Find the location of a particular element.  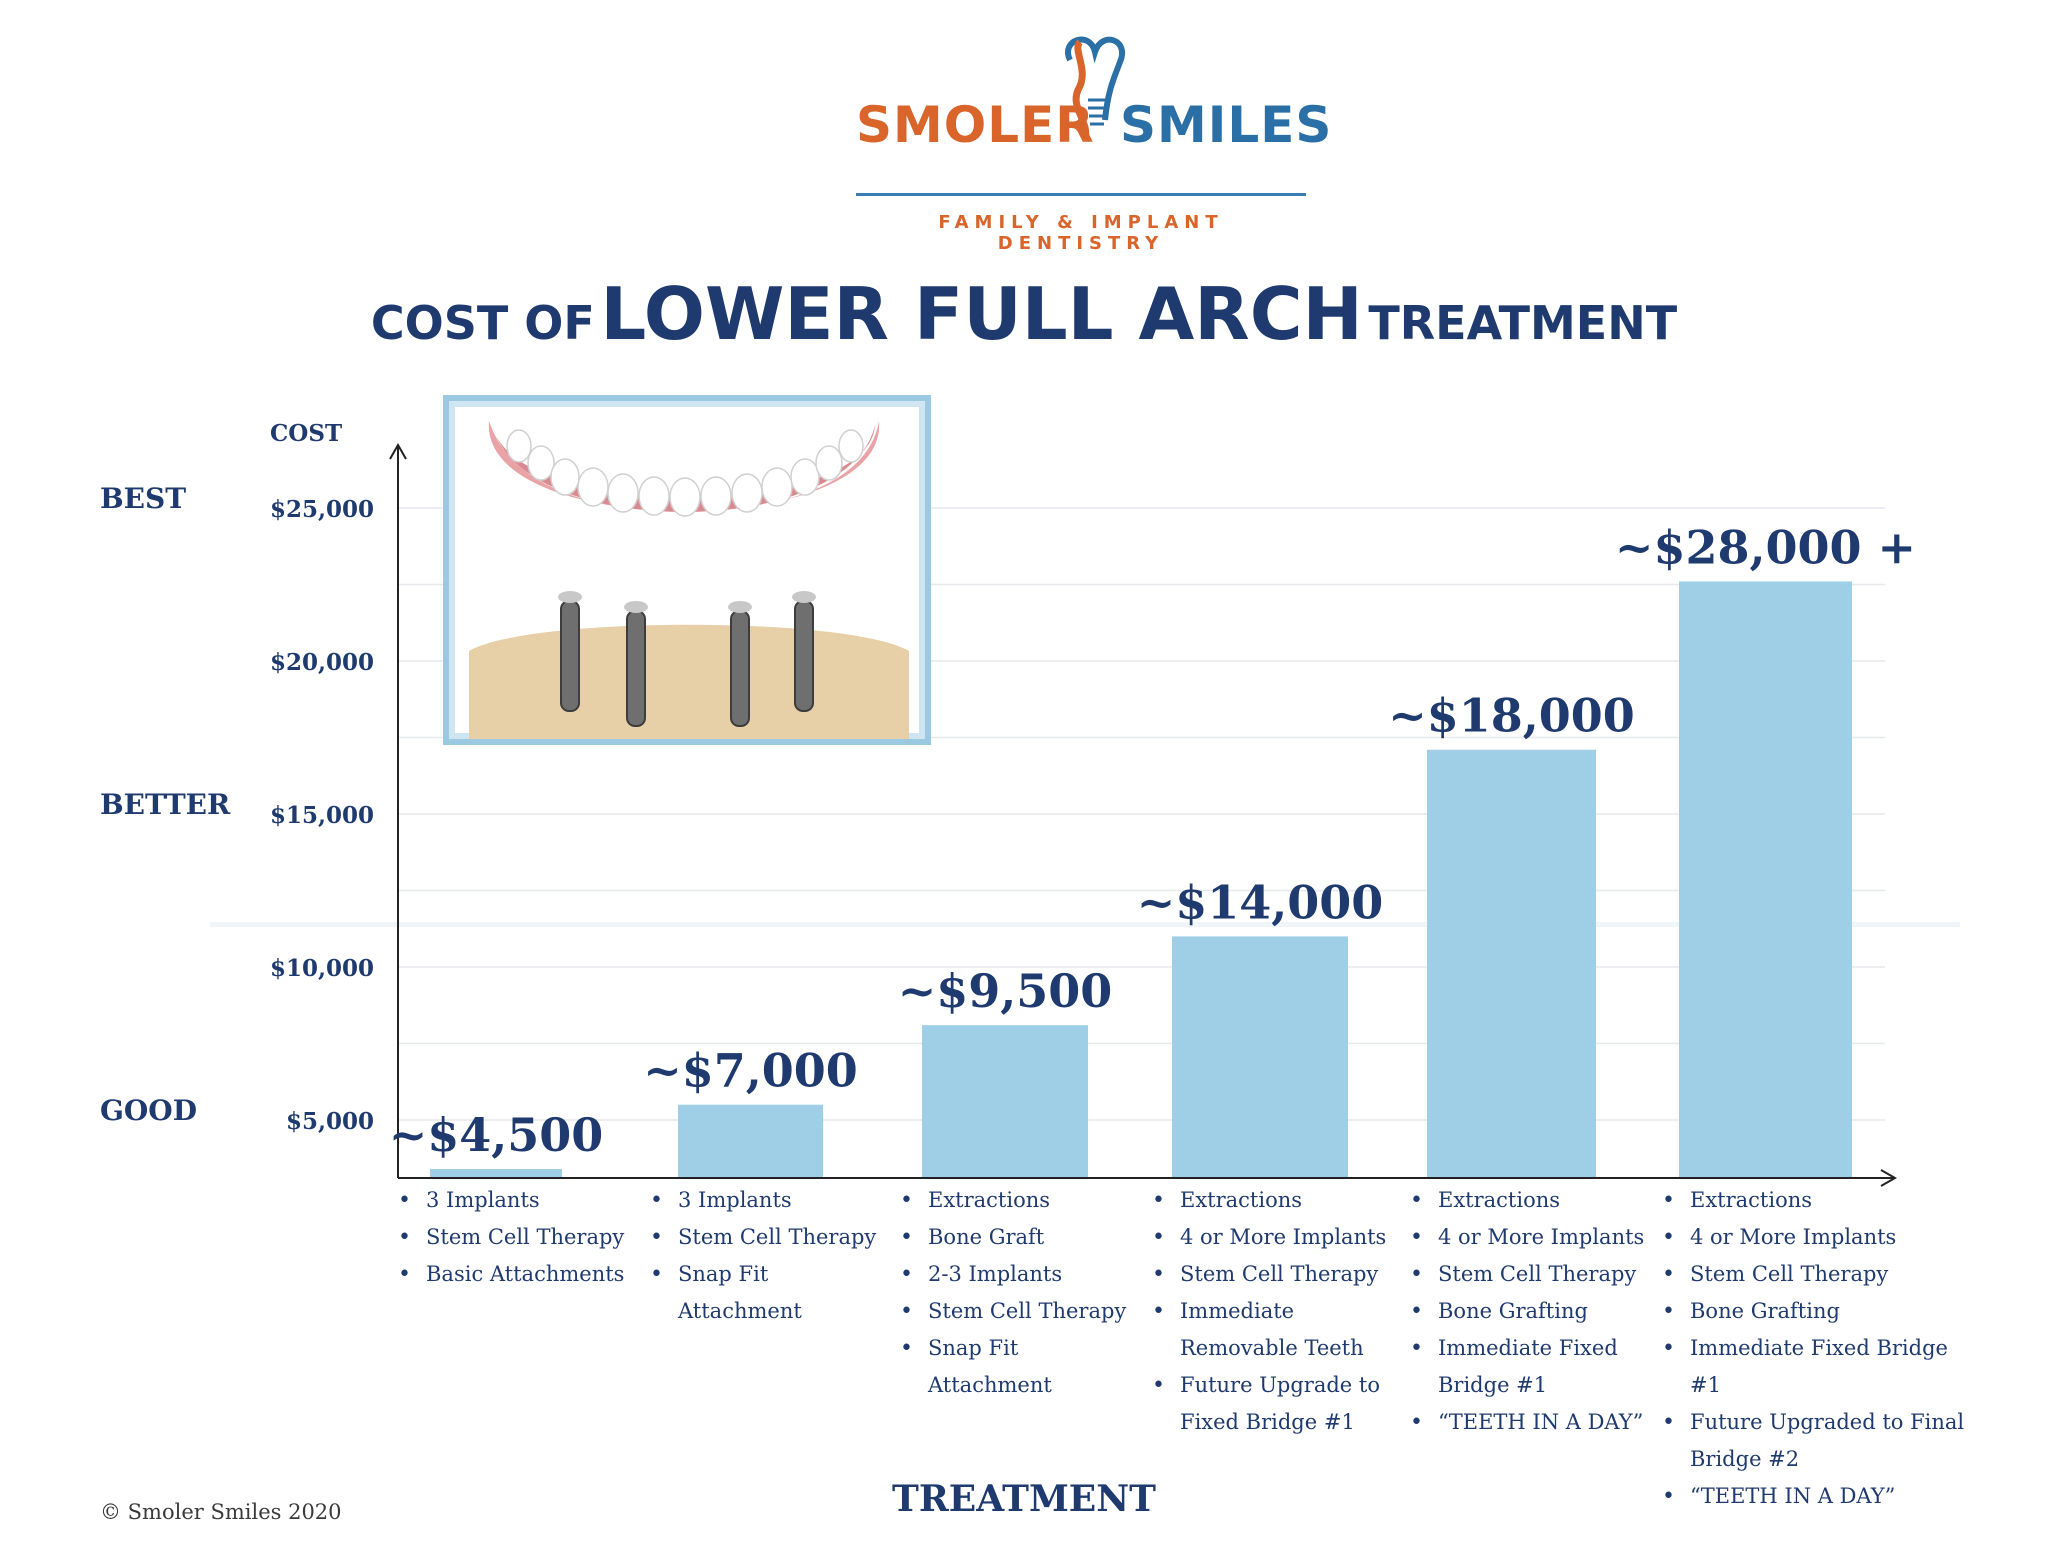

lower-arch-implant-denture-illustration-icon is located at coordinates (689, 580).